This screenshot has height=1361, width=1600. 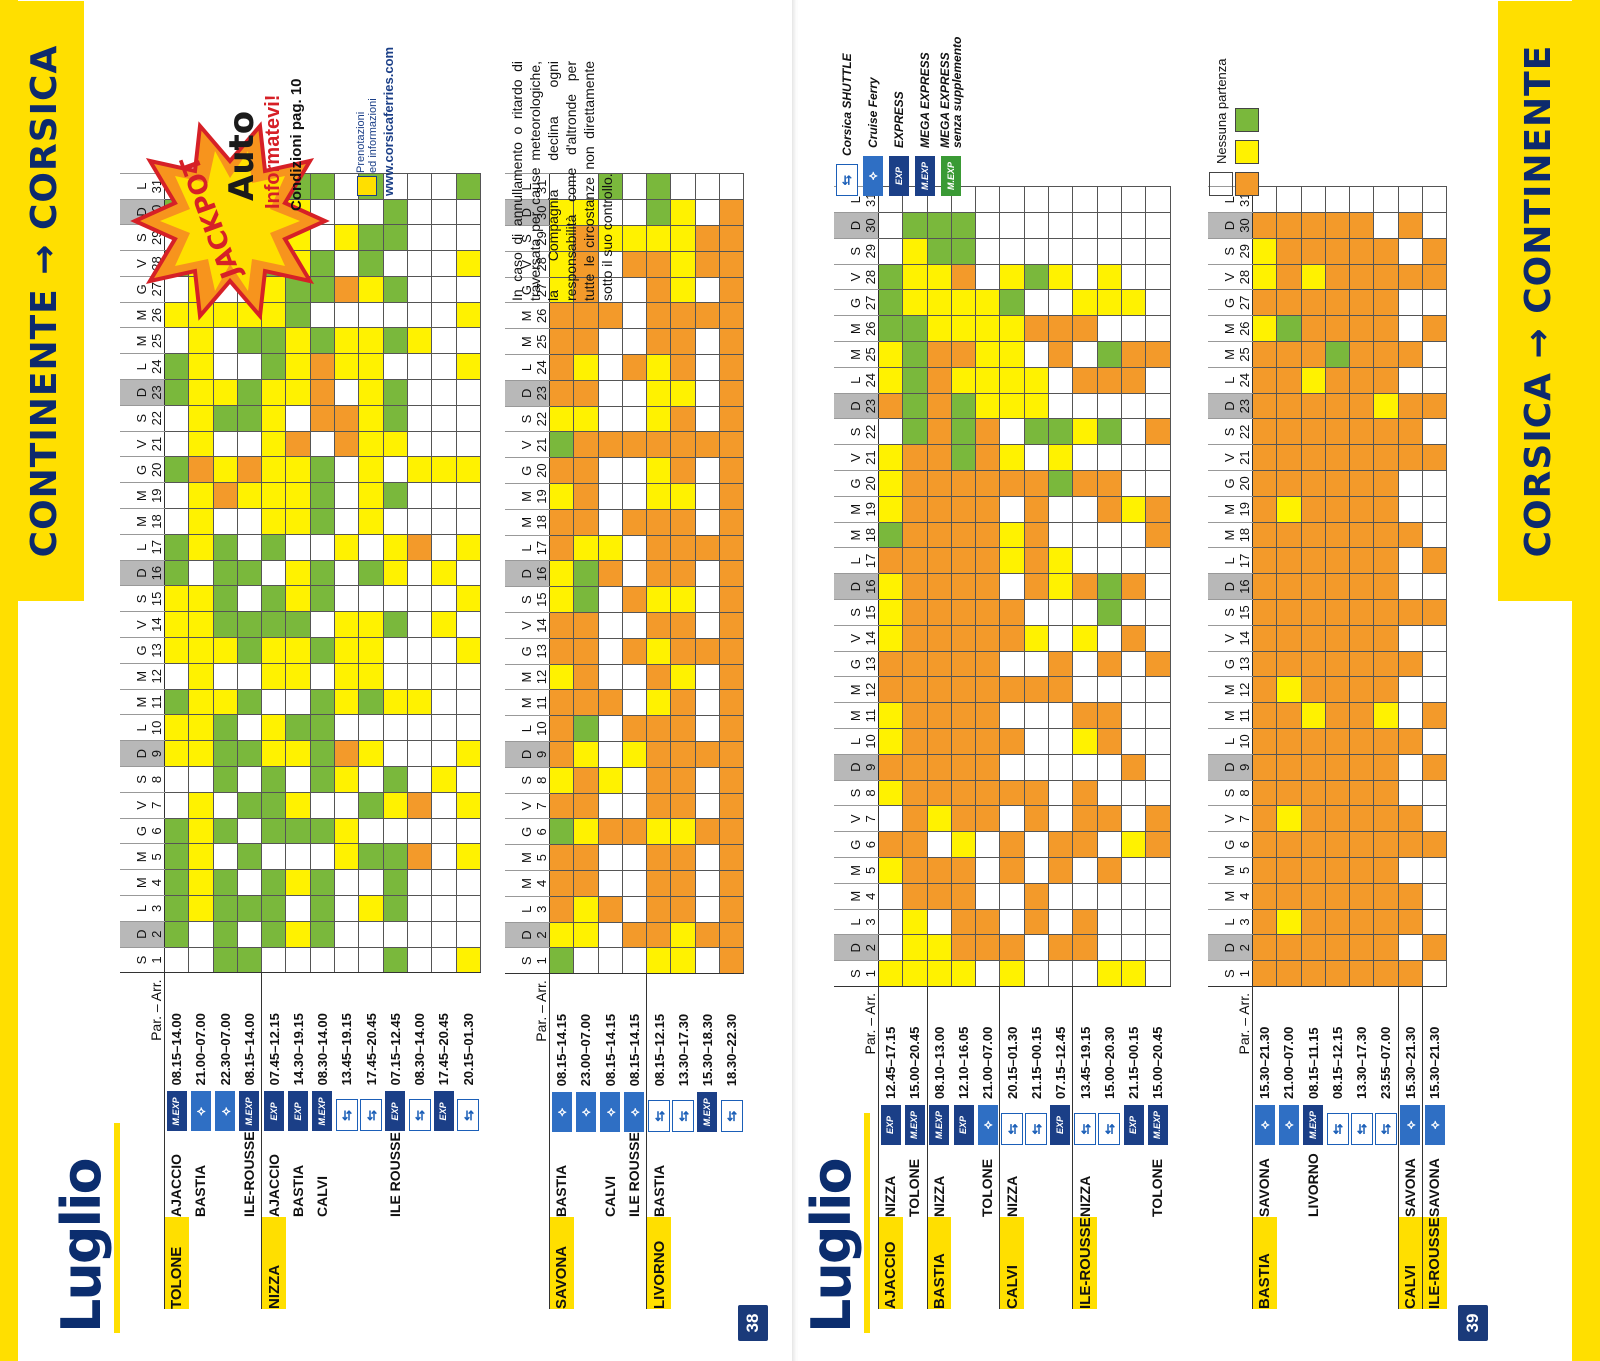 I want to click on mega-express-icon: M.EXP, so click(x=925, y=176).